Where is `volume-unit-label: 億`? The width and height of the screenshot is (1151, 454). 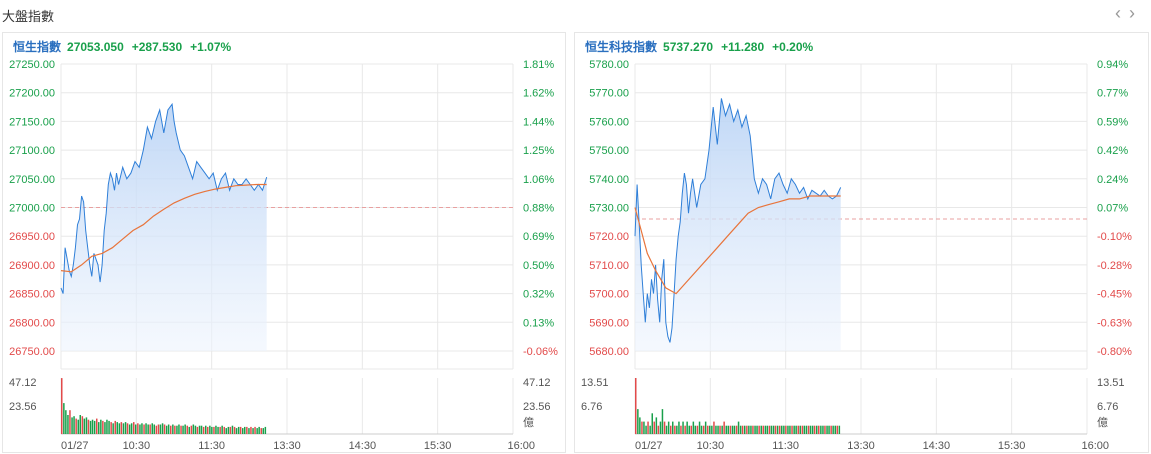
volume-unit-label: 億 is located at coordinates (528, 422).